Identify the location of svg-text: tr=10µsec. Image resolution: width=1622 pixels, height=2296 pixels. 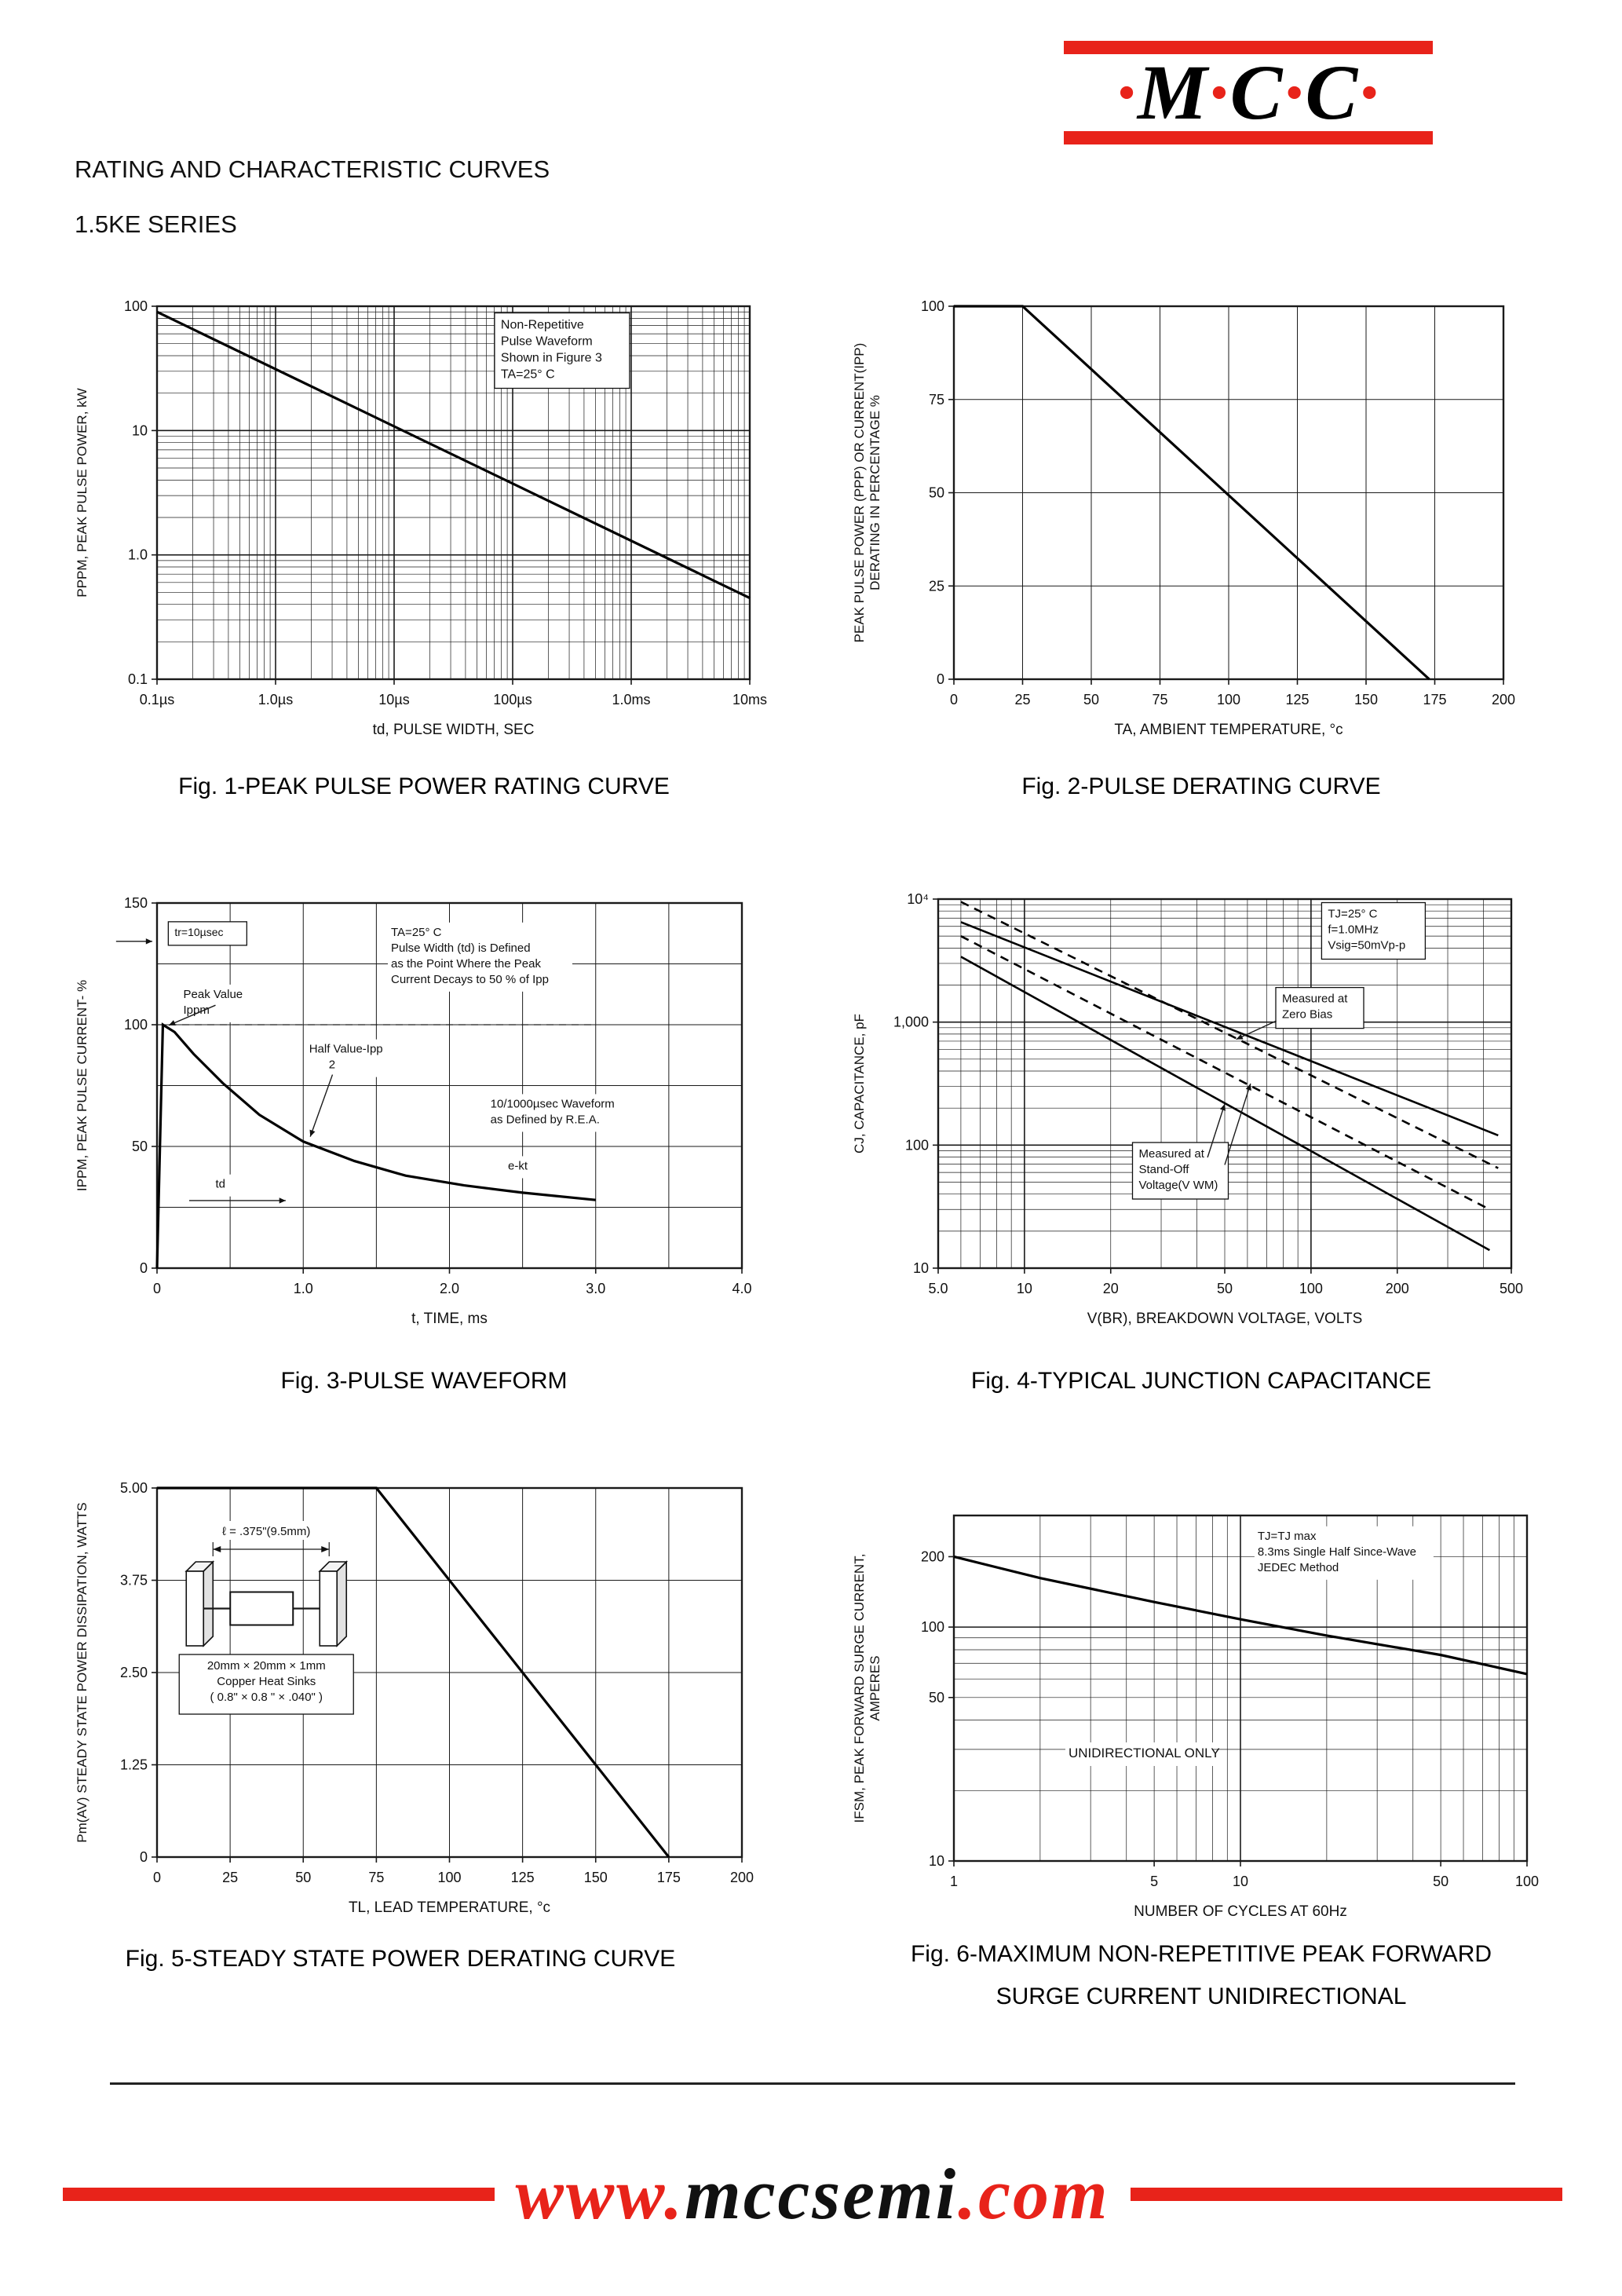
(198, 932).